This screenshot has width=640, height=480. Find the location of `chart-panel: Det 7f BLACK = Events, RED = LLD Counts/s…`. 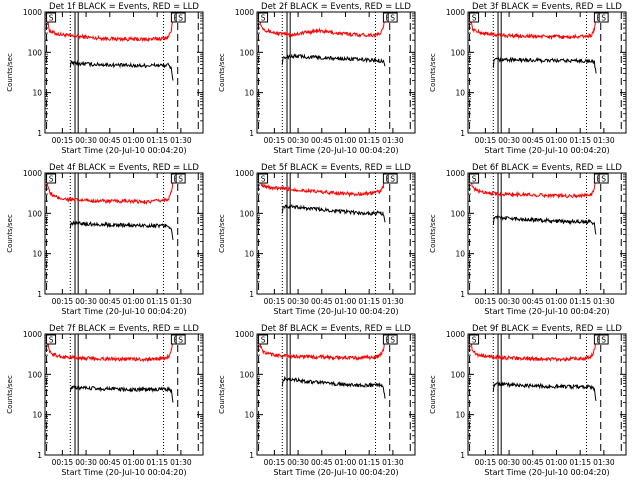

chart-panel: Det 7f BLACK = Events, RED = LLD Counts/s… is located at coordinates (105, 400).